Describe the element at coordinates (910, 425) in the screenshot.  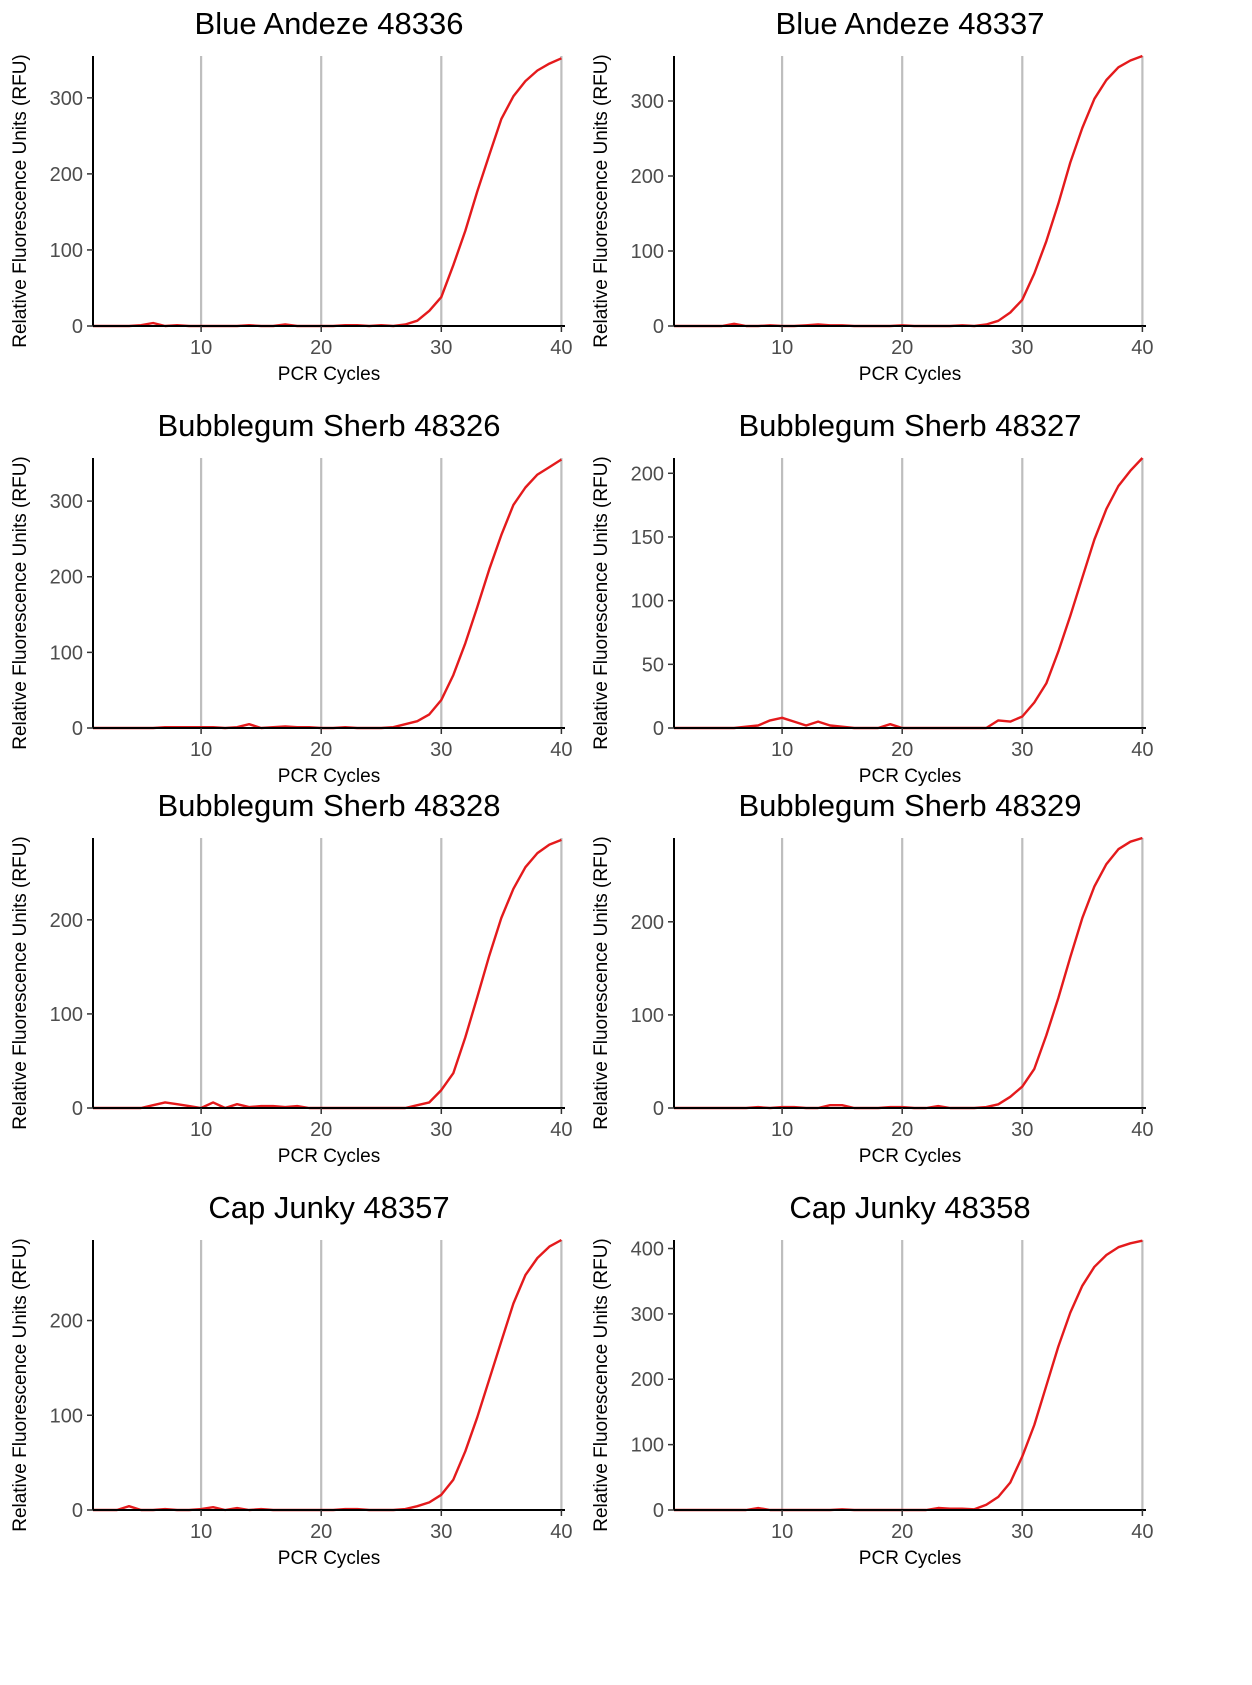
I see `chart-title: Bubblegum Sherb 48327` at that location.